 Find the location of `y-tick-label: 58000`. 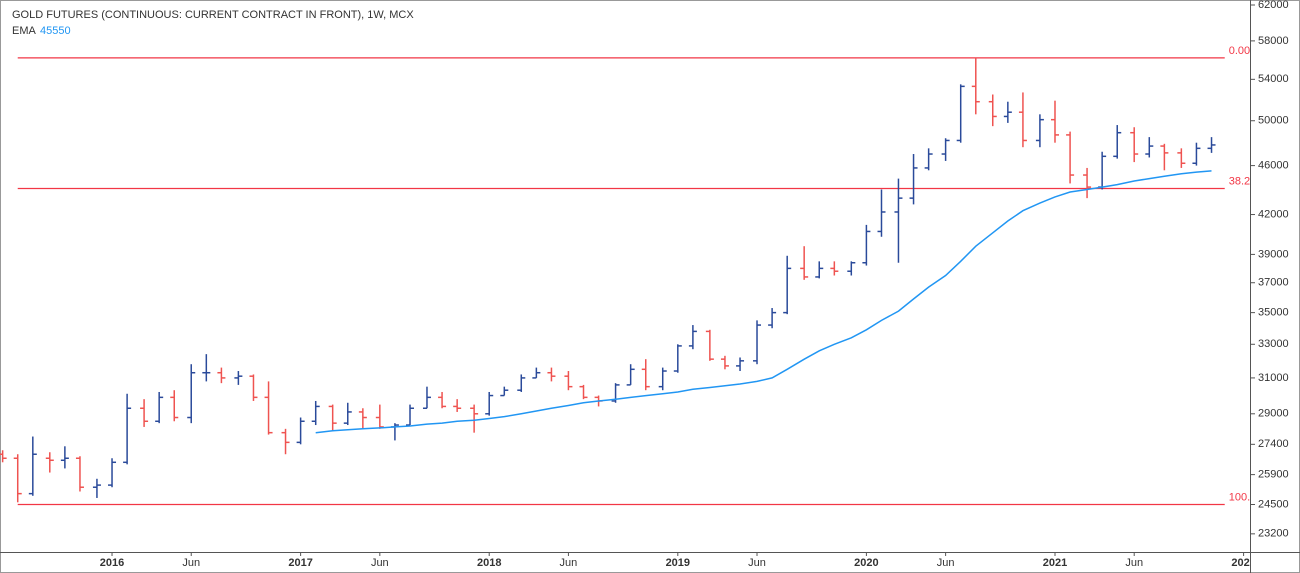

y-tick-label: 58000 is located at coordinates (1273, 41).